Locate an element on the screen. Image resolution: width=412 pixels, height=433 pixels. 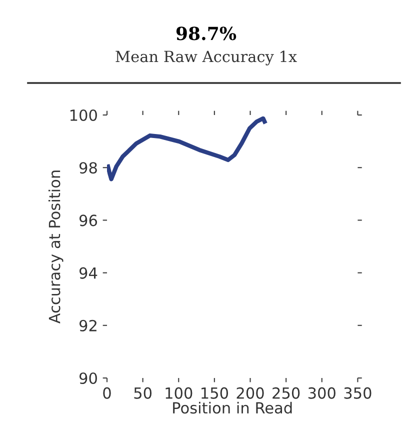
x-tick-label: 250 is located at coordinates (286, 393).